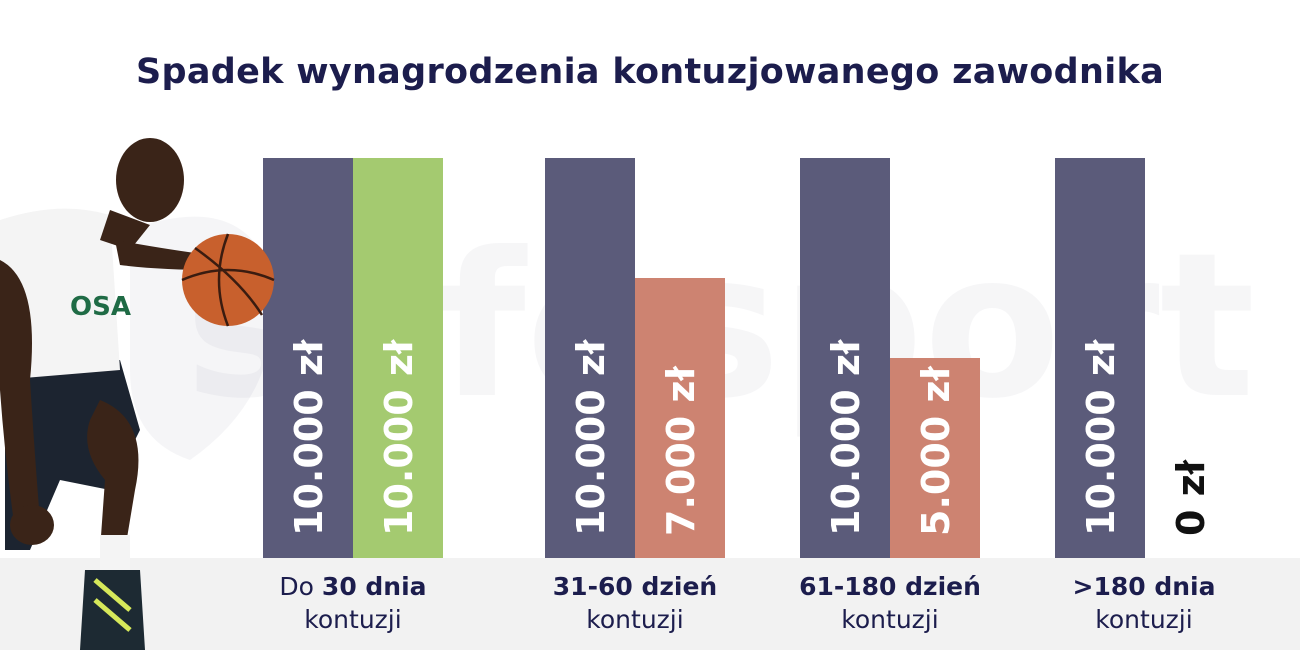  I want to click on category-label-4: >180 dnia kontuzji, so click(1144, 603).